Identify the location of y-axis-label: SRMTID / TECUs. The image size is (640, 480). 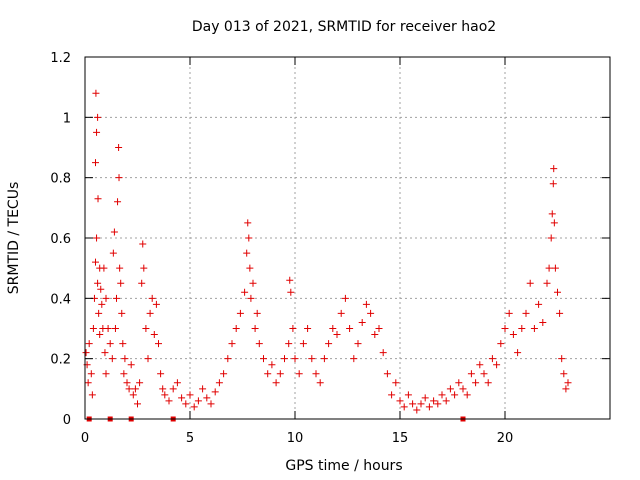
(14, 238).